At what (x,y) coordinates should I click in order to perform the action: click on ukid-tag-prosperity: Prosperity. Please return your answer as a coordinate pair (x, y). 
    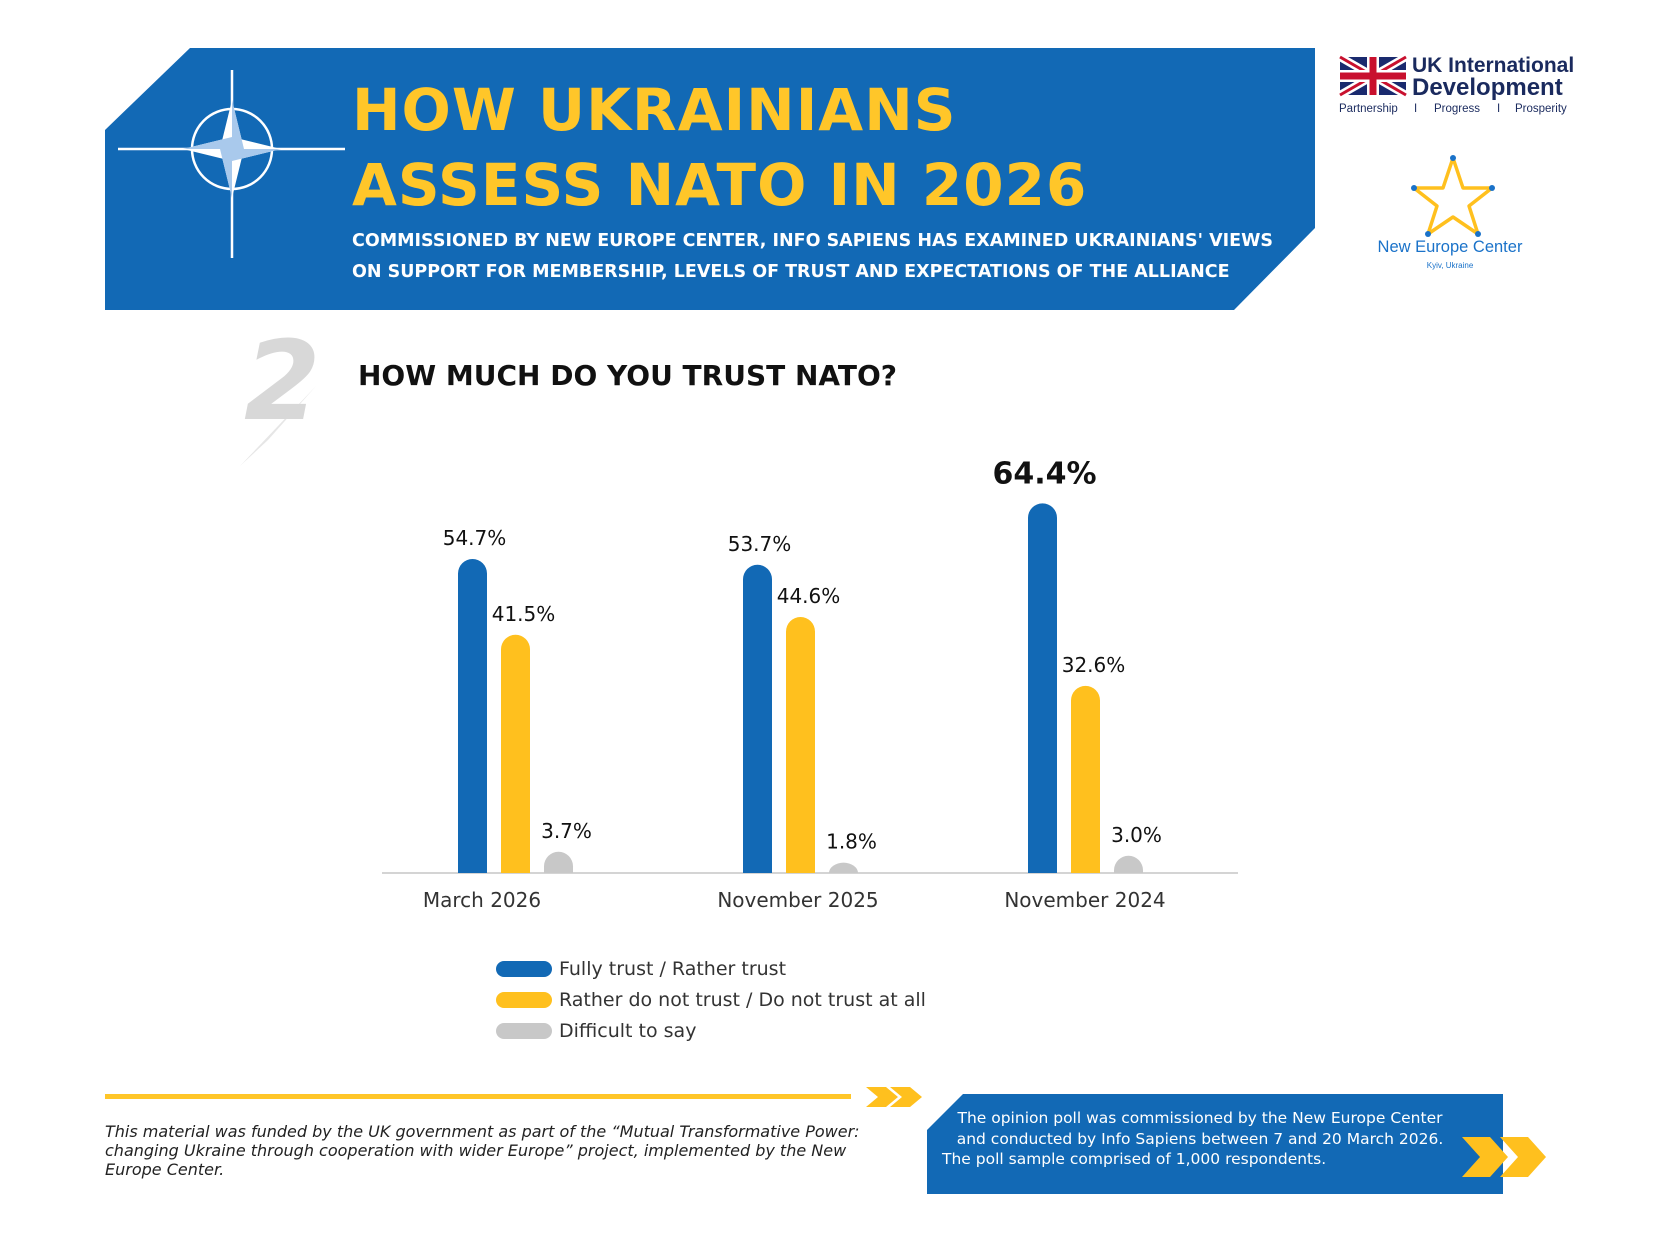
    Looking at the image, I should click on (1541, 109).